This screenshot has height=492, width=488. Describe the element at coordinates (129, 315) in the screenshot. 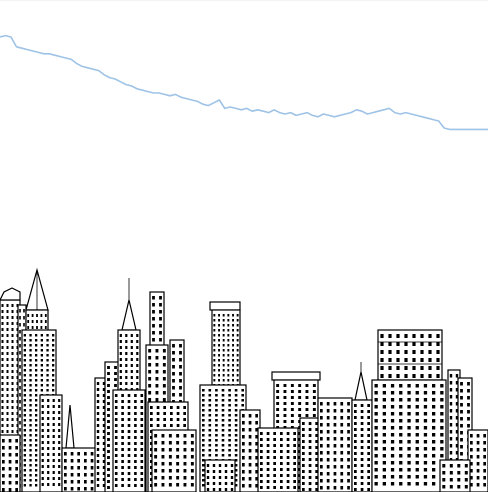

I see `spire` at that location.